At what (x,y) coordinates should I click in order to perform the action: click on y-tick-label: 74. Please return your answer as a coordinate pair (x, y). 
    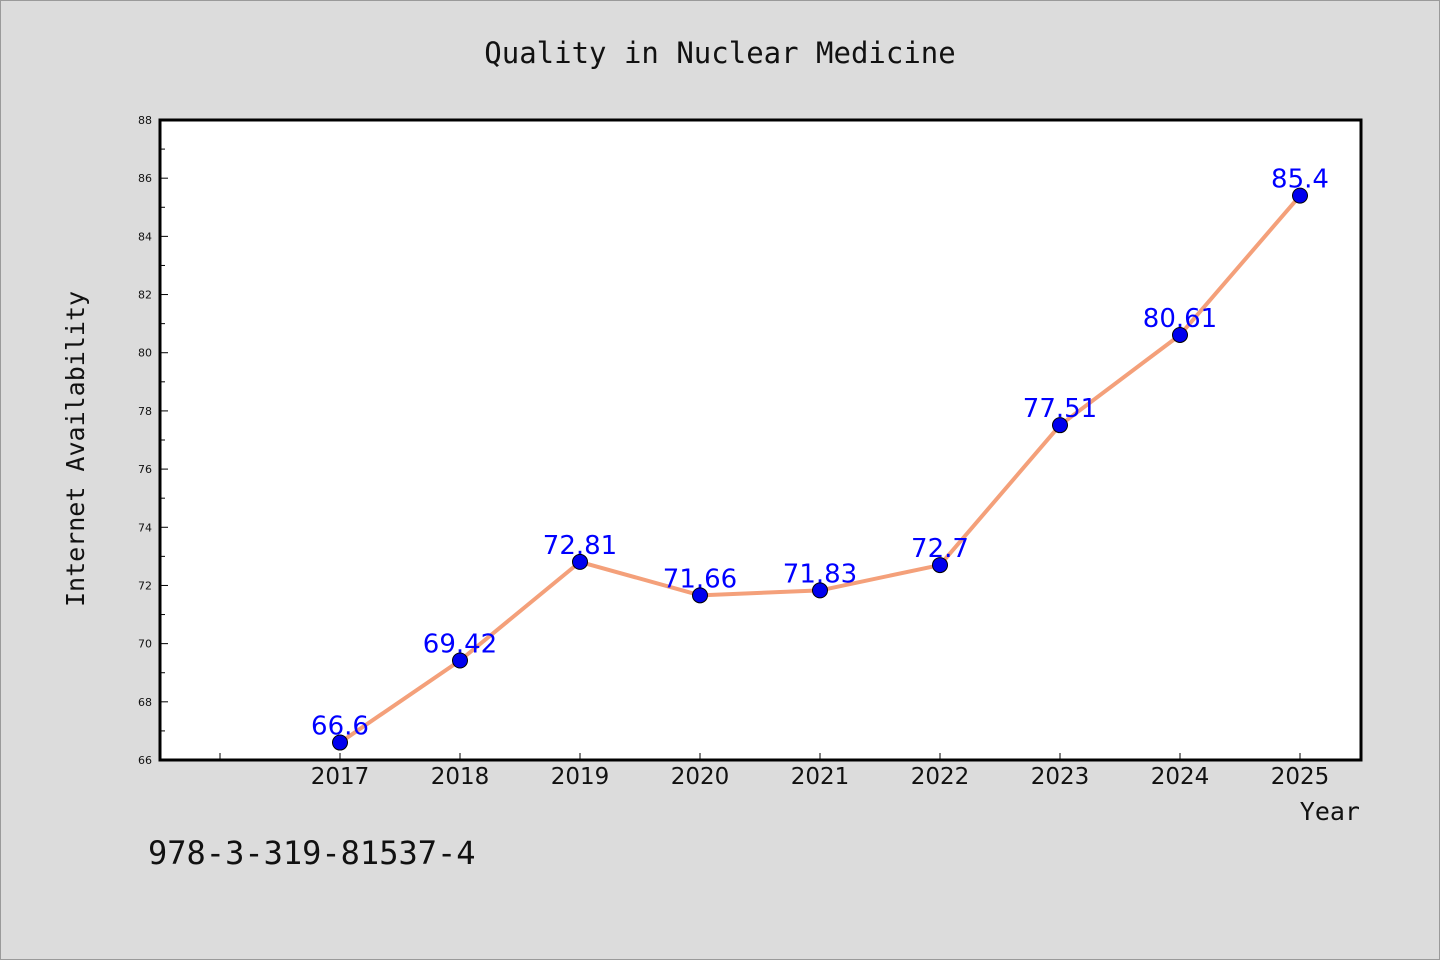
    Looking at the image, I should click on (145, 527).